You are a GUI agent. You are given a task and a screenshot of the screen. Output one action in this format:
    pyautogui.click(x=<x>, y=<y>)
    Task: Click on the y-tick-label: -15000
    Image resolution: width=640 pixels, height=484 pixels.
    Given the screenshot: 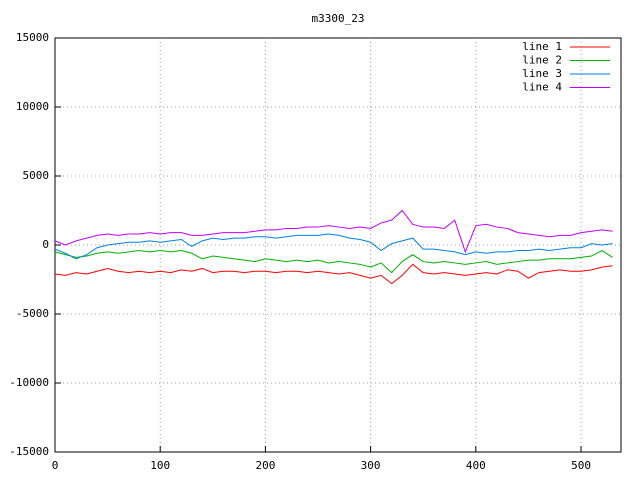 What is the action you would take?
    pyautogui.click(x=29, y=451)
    